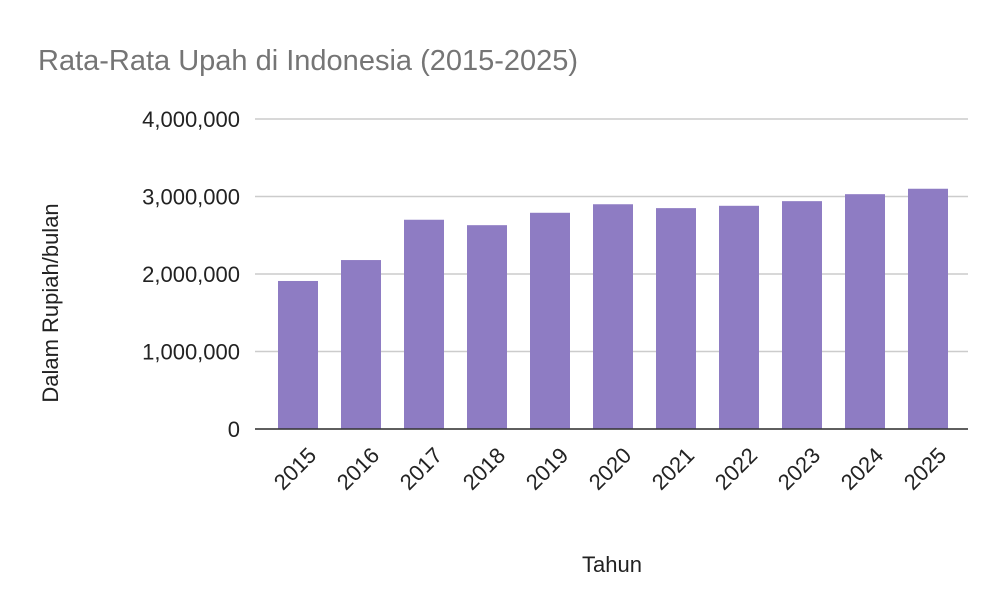 The image size is (997, 590). What do you see at coordinates (612, 564) in the screenshot?
I see `x-axis-title: Tahun` at bounding box center [612, 564].